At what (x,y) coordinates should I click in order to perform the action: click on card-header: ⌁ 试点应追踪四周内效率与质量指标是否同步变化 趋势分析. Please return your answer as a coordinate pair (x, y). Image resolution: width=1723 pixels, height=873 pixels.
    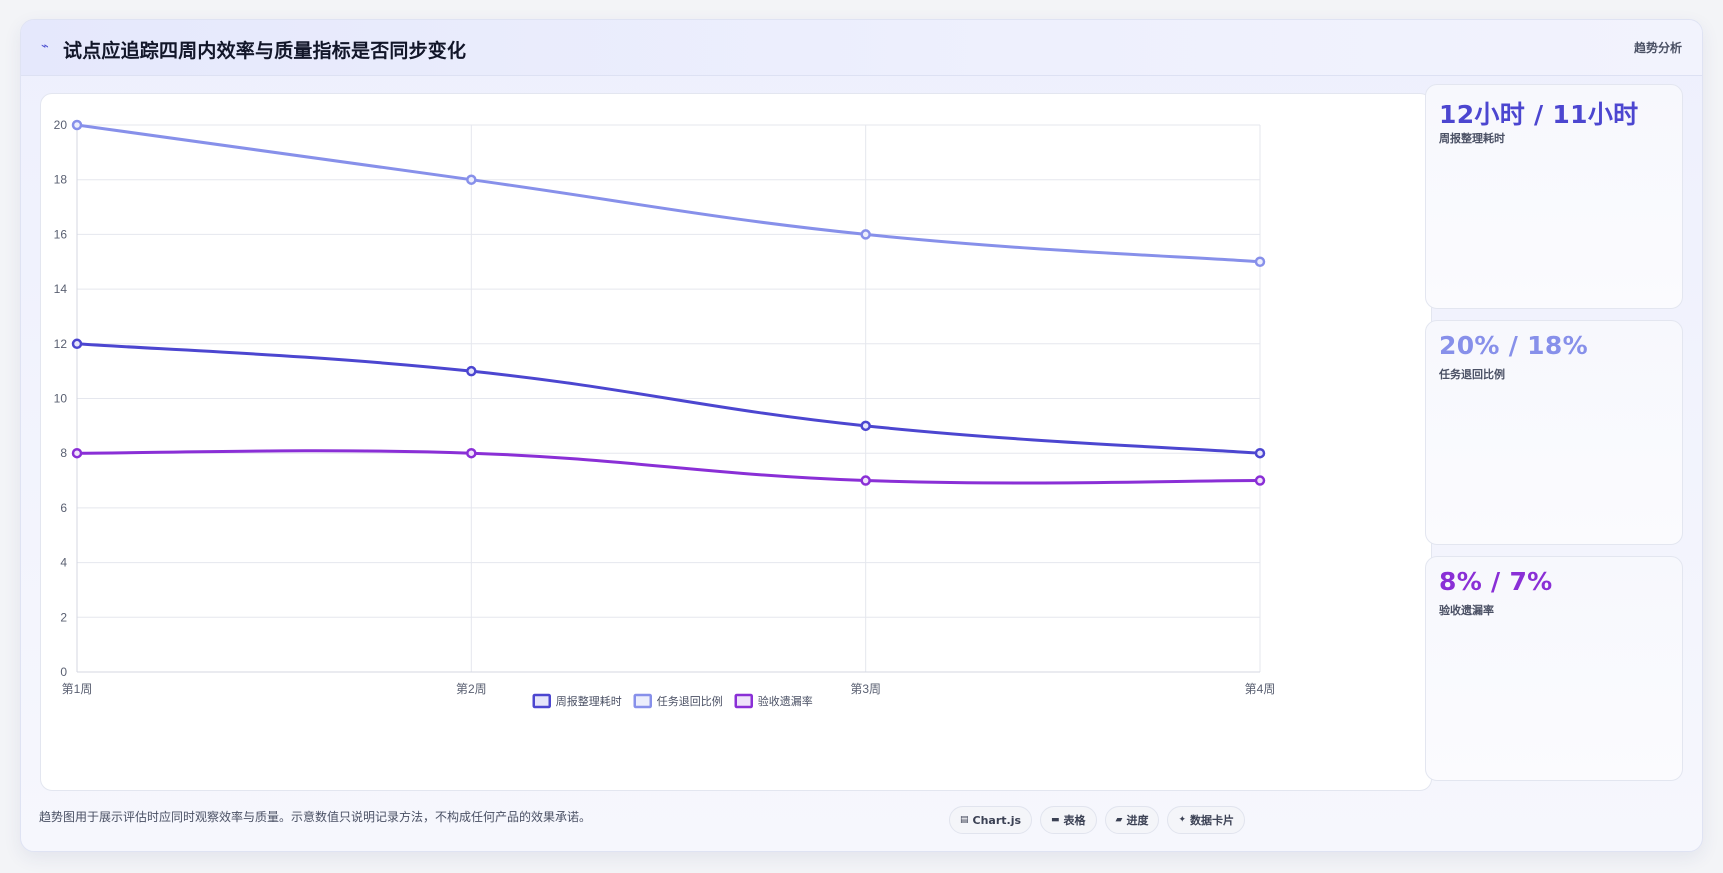
    Looking at the image, I should click on (861, 48).